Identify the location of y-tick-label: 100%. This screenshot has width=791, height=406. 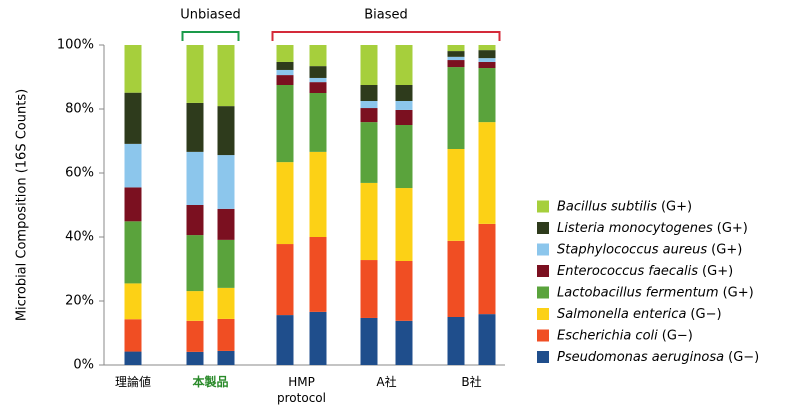
(75, 45).